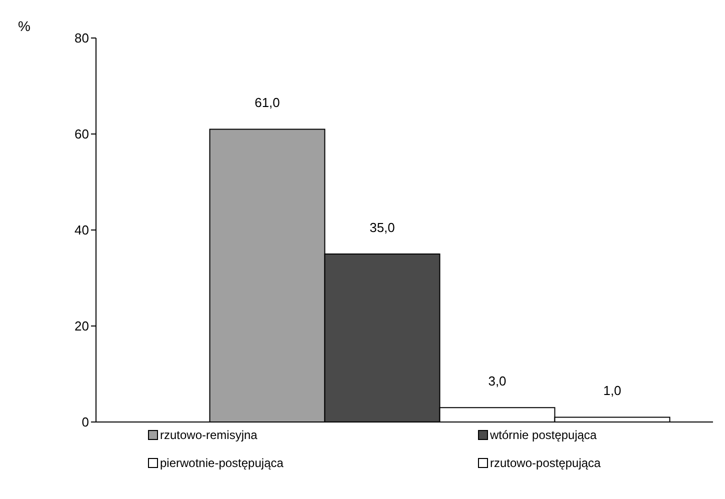  What do you see at coordinates (85, 422) in the screenshot?
I see `y-tick-label: 0` at bounding box center [85, 422].